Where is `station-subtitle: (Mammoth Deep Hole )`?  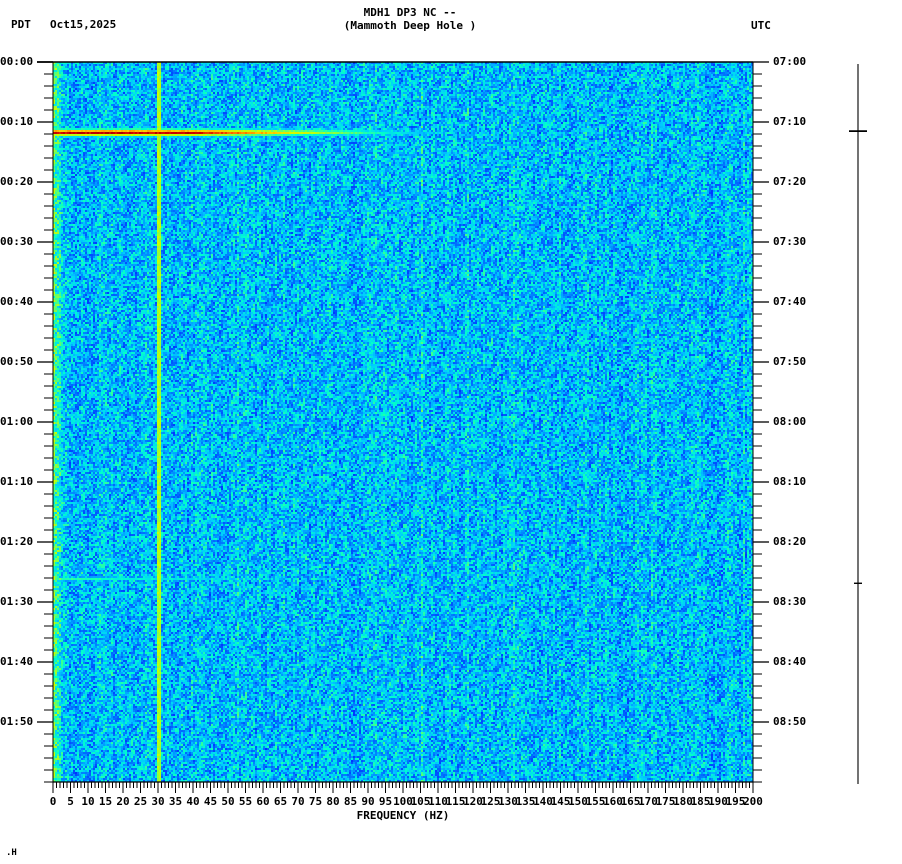
station-subtitle: (Mammoth Deep Hole ) is located at coordinates (410, 25).